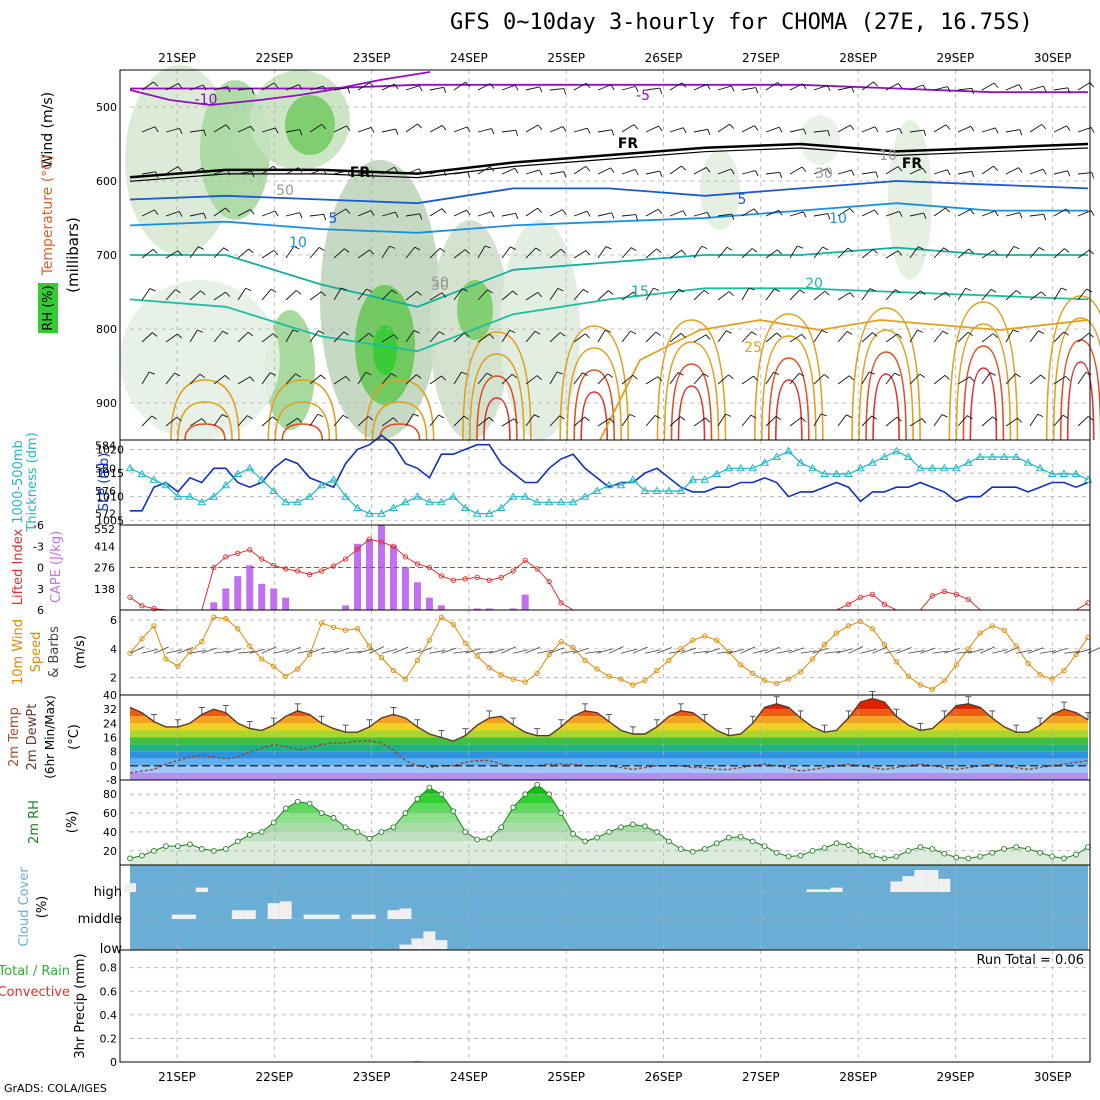 Image resolution: width=1100 pixels, height=1100 pixels. Describe the element at coordinates (441, 607) in the screenshot. I see `cape-bar` at that location.